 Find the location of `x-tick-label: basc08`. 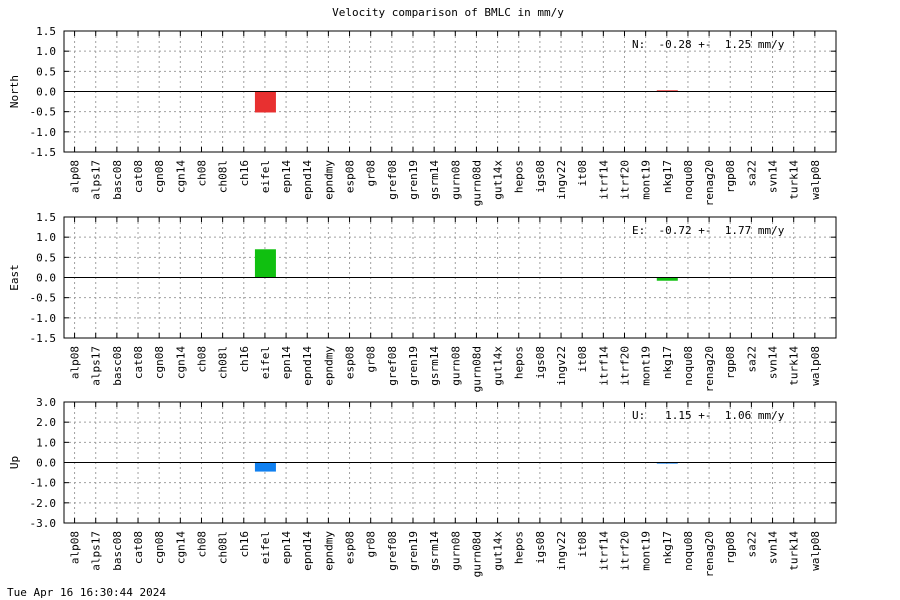

x-tick-label: basc08 is located at coordinates (117, 180).